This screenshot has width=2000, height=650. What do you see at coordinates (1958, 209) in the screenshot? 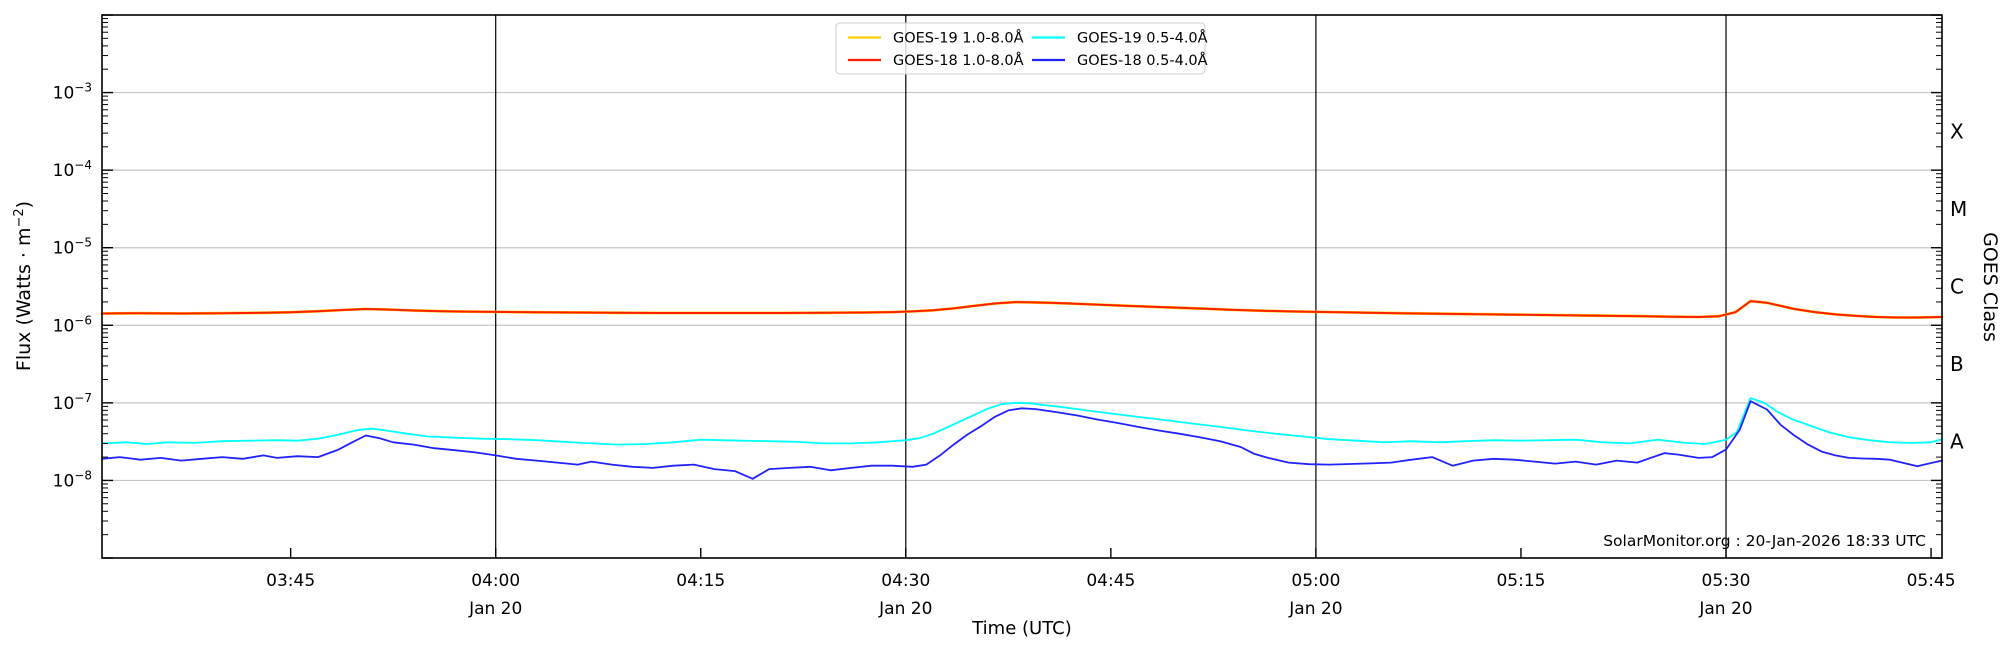
I see `goes-class-letter: M` at bounding box center [1958, 209].